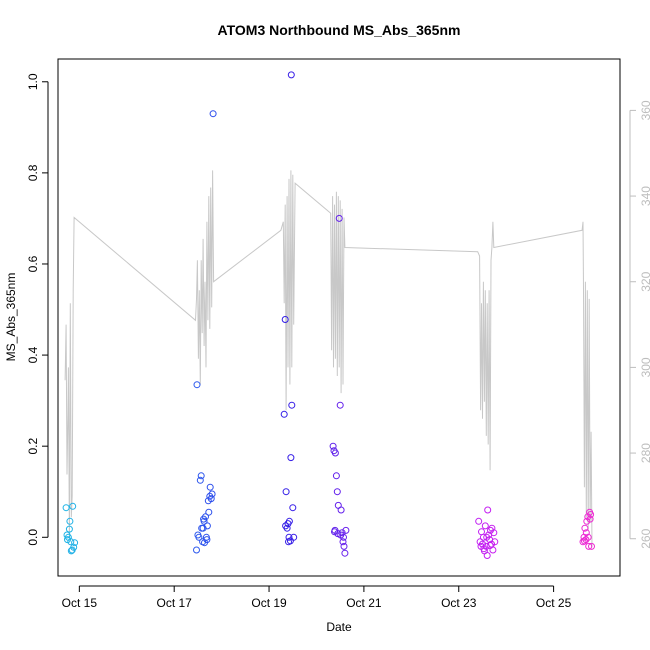  Describe the element at coordinates (644, 453) in the screenshot. I see `y2-tick-label: 280` at that location.